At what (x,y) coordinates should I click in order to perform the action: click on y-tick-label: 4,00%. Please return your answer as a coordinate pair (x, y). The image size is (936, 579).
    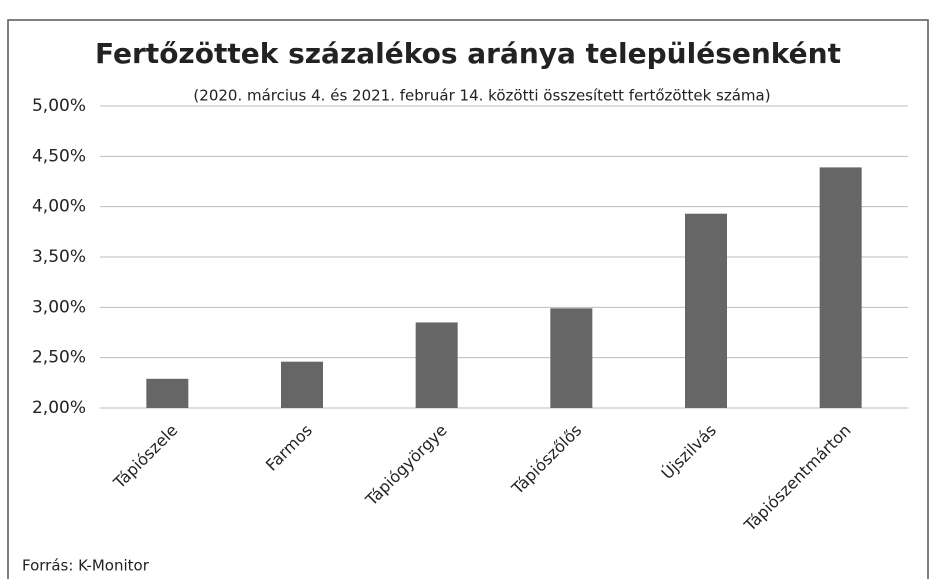
    Looking at the image, I should click on (59, 207).